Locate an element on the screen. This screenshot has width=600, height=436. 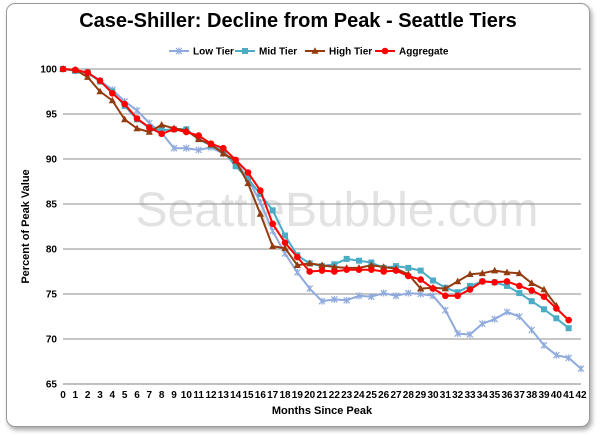
y-tick-label: 90 is located at coordinates (52, 160).